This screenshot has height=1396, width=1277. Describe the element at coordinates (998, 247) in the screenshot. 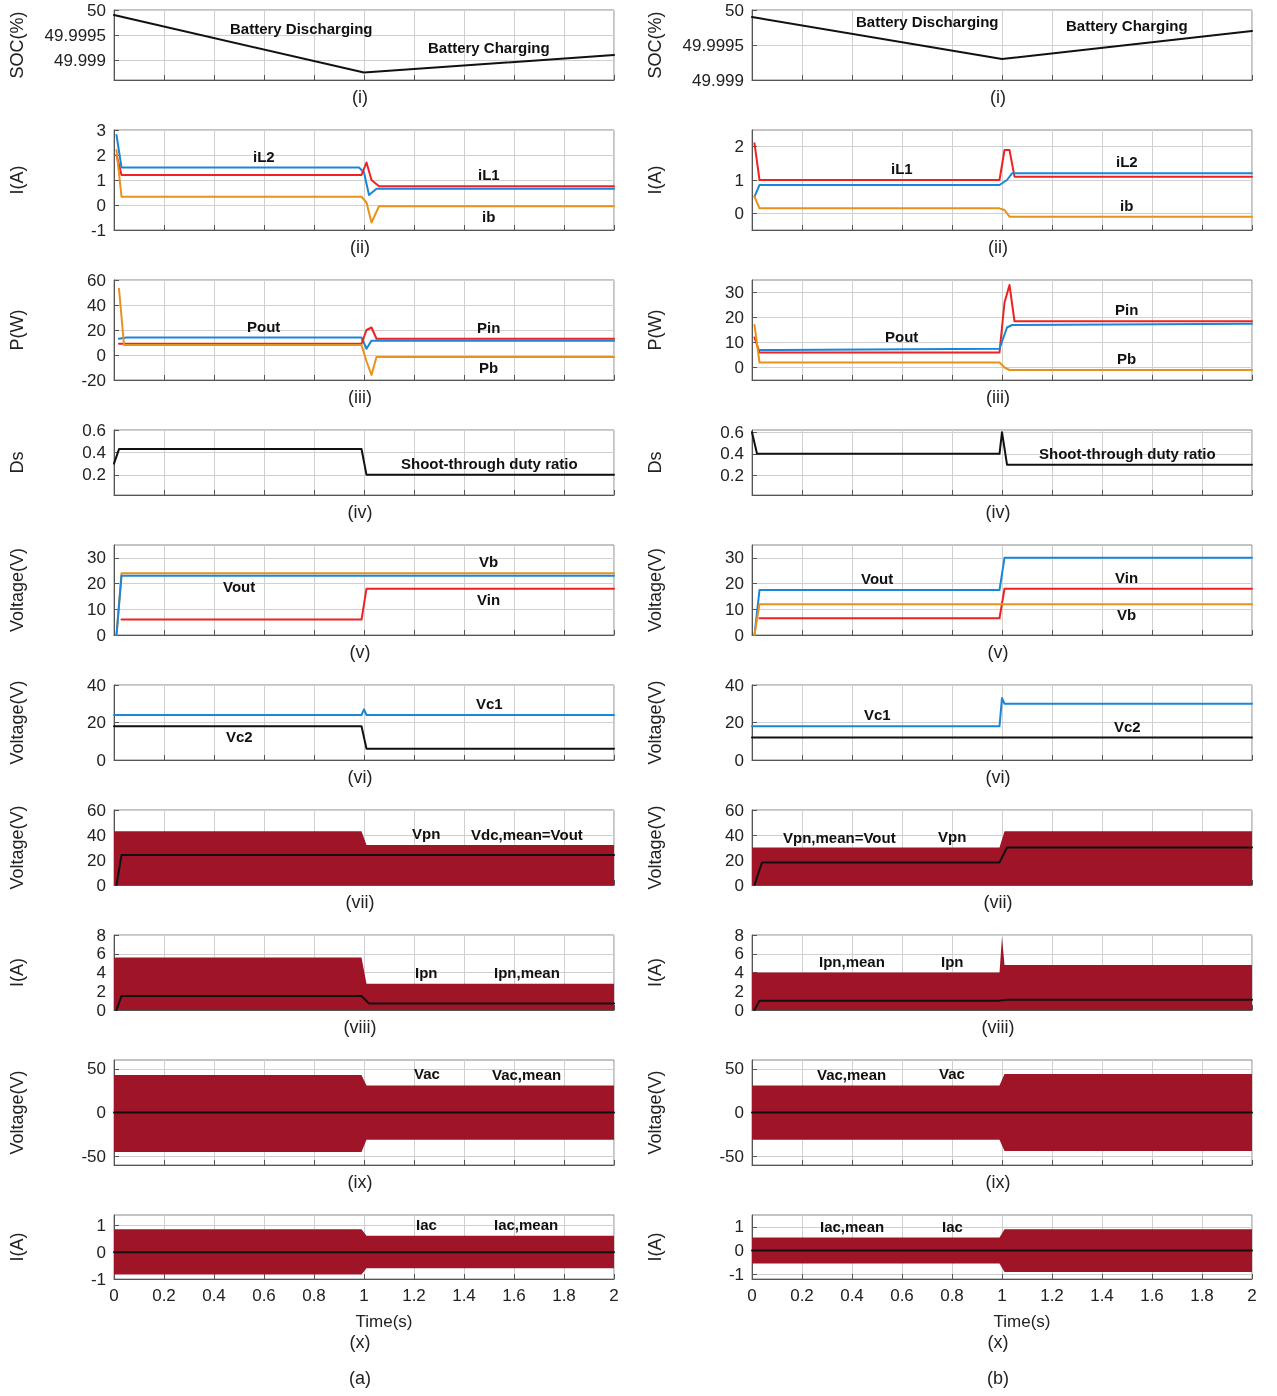

I see `text: (ii)` at that location.